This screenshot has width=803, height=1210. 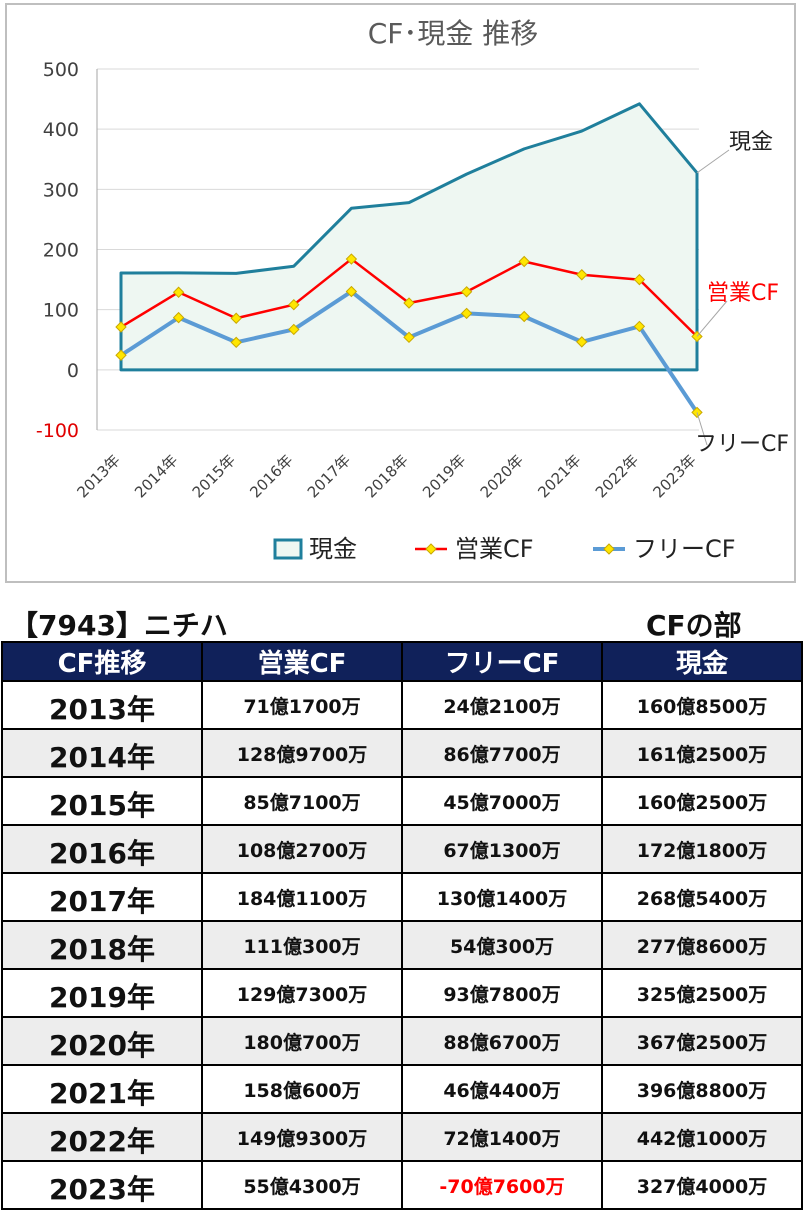 What do you see at coordinates (271, 476) in the screenshot?
I see `x-tick-label: 2016年` at bounding box center [271, 476].